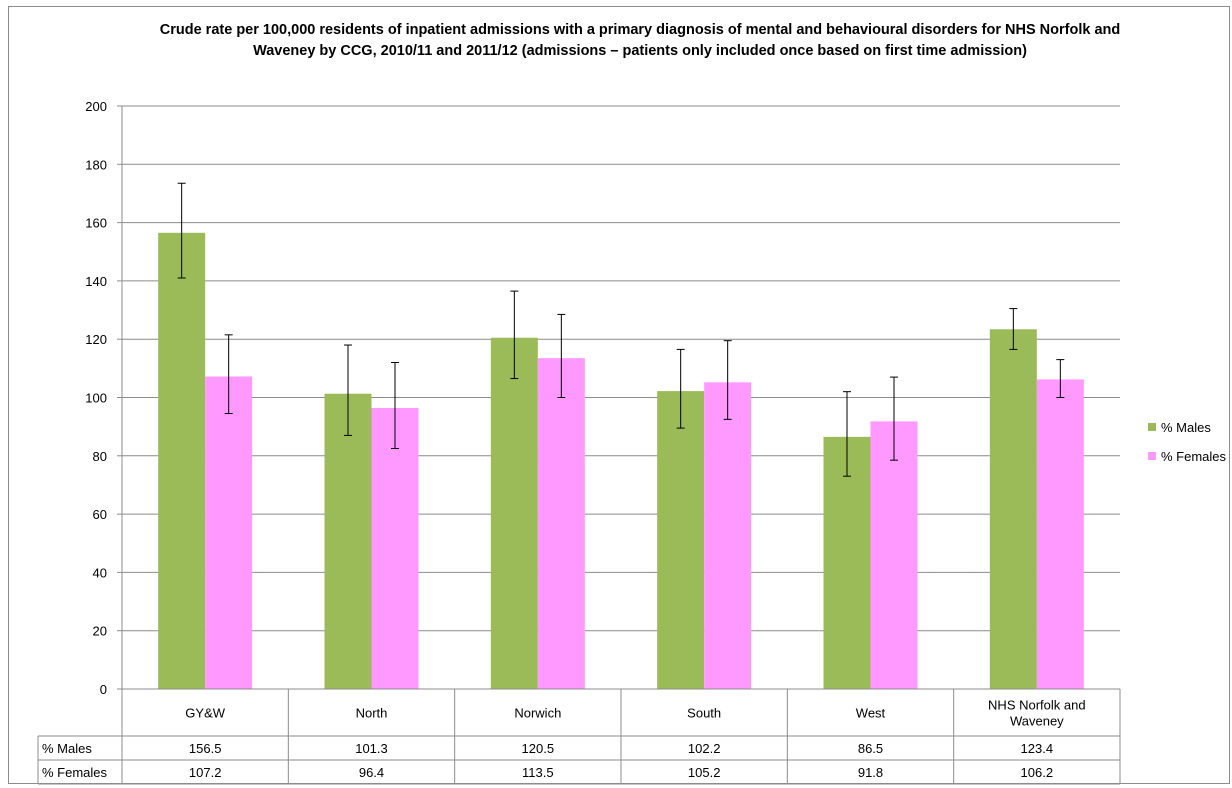 The width and height of the screenshot is (1232, 788). What do you see at coordinates (96, 223) in the screenshot?
I see `y-tick-label: 160` at bounding box center [96, 223].